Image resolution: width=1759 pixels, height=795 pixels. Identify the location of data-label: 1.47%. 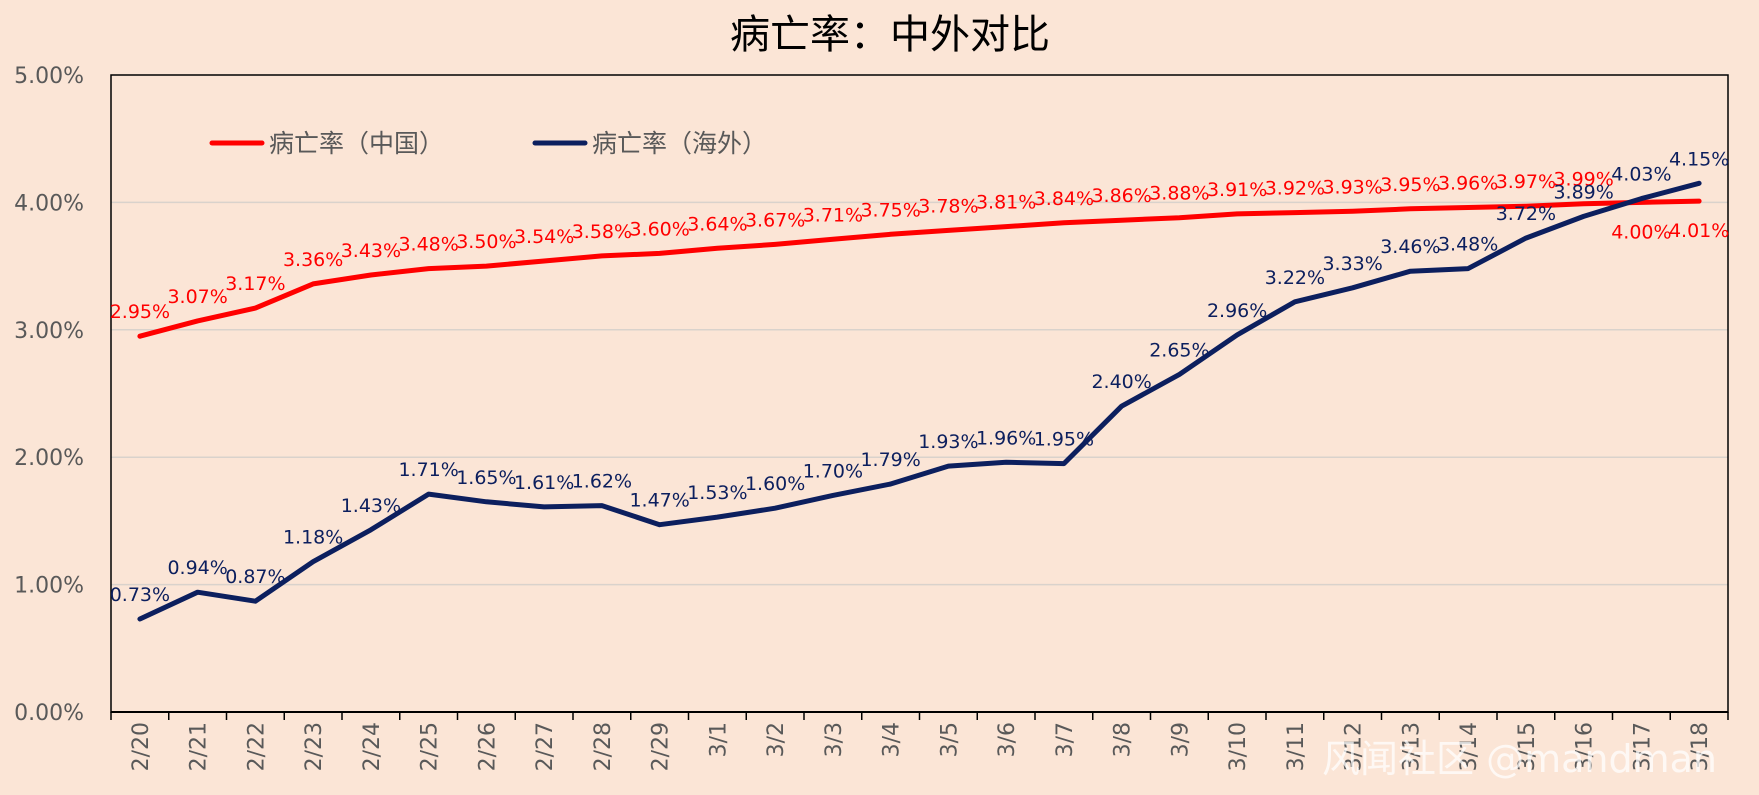
(659, 501).